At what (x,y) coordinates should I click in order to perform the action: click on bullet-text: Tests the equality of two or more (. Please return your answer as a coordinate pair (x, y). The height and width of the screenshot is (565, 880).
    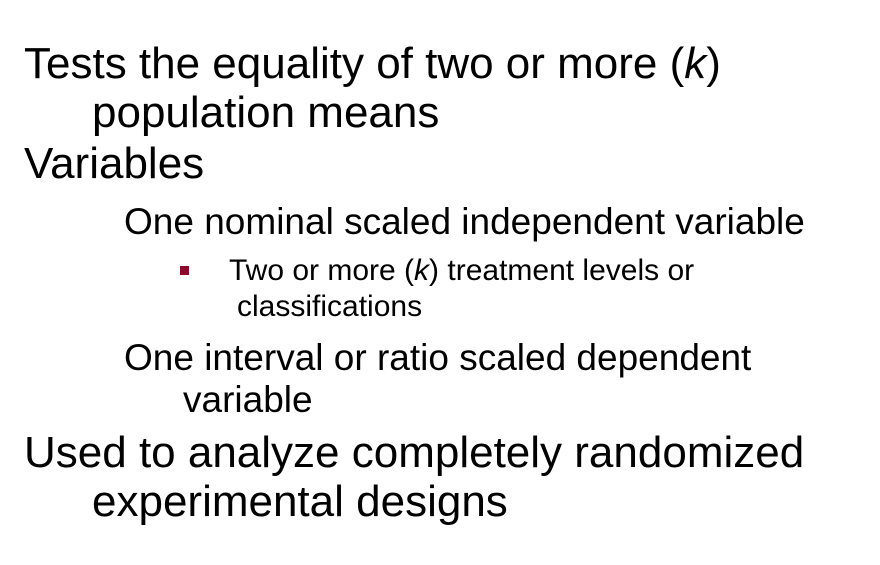
    Looking at the image, I should click on (354, 63).